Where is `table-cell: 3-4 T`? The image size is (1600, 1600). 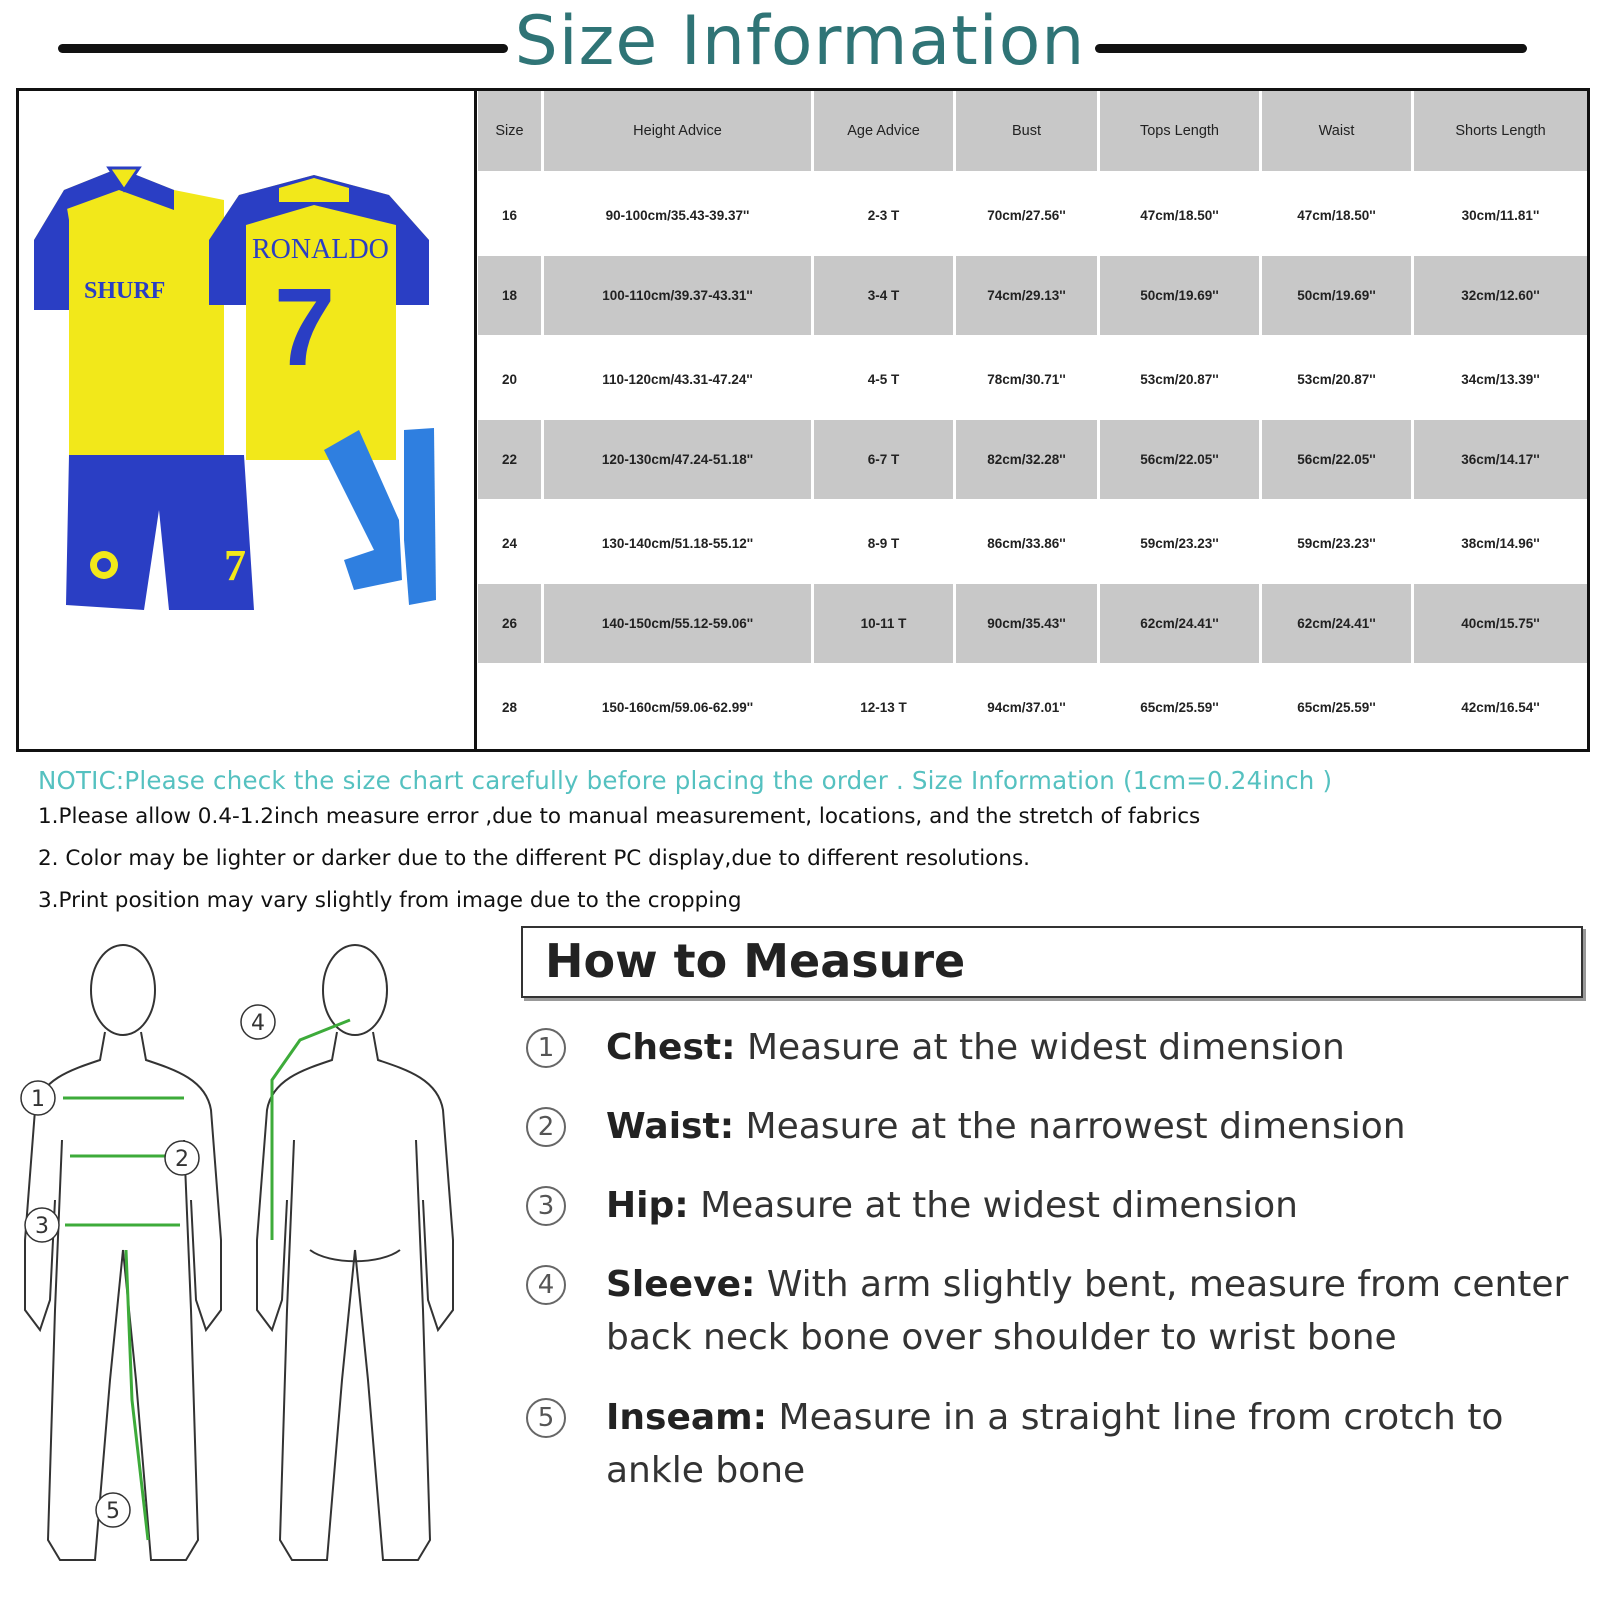
table-cell: 3-4 T is located at coordinates (883, 295).